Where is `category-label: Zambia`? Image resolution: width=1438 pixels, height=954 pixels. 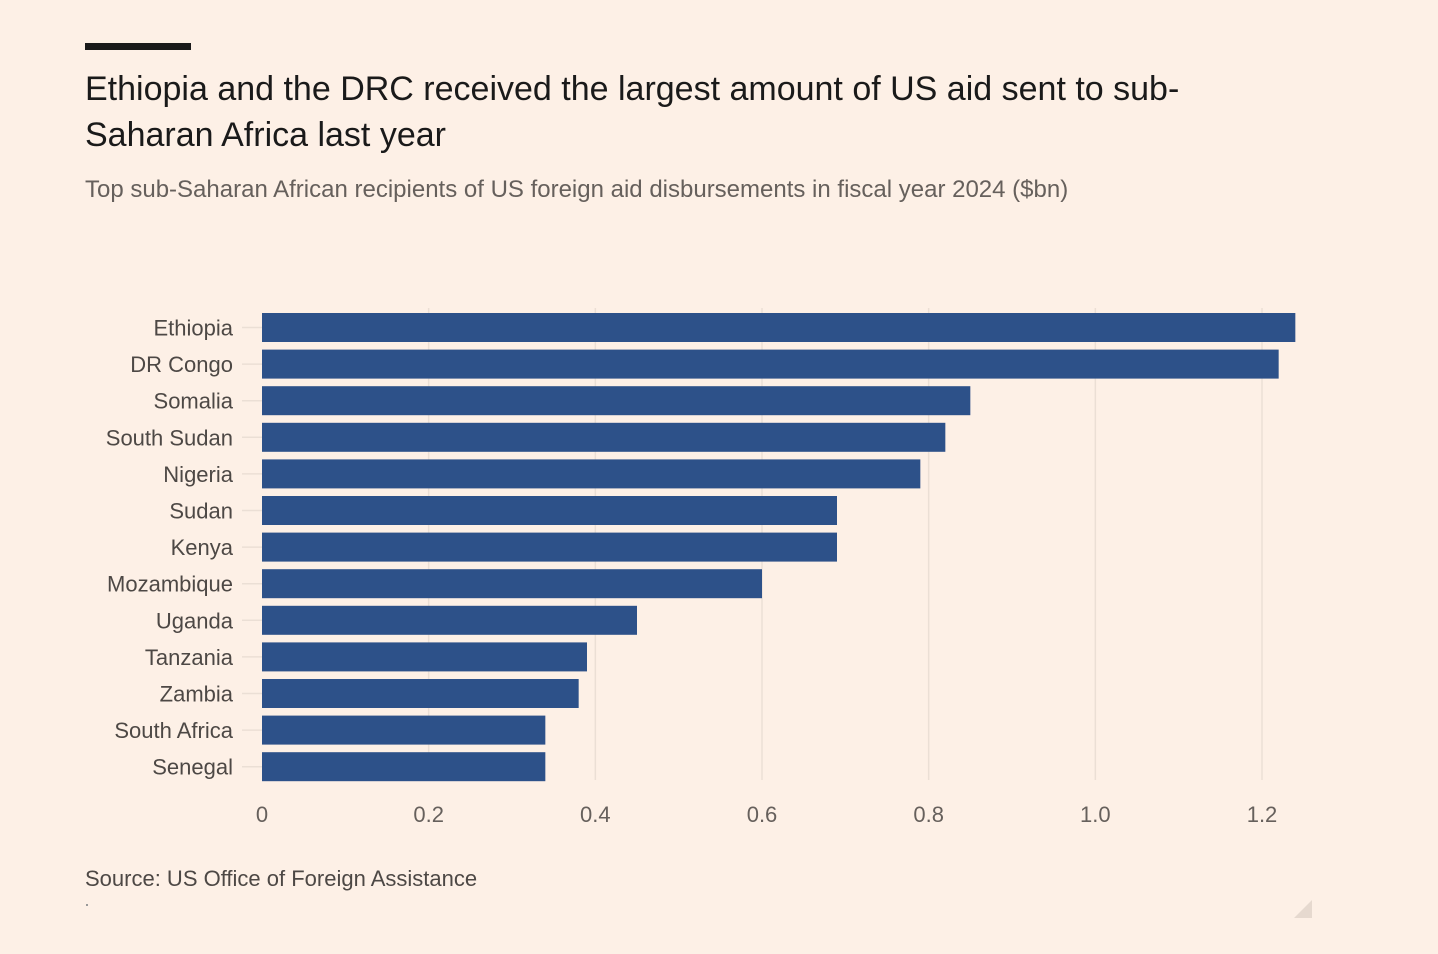
category-label: Zambia is located at coordinates (197, 694).